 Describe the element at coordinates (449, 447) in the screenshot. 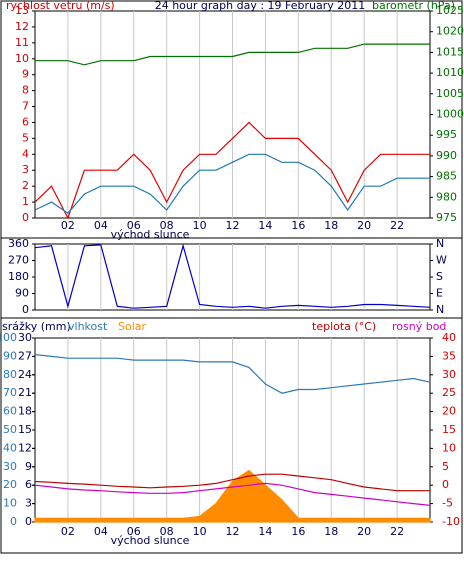

I see `y3-tick-label: 10` at that location.